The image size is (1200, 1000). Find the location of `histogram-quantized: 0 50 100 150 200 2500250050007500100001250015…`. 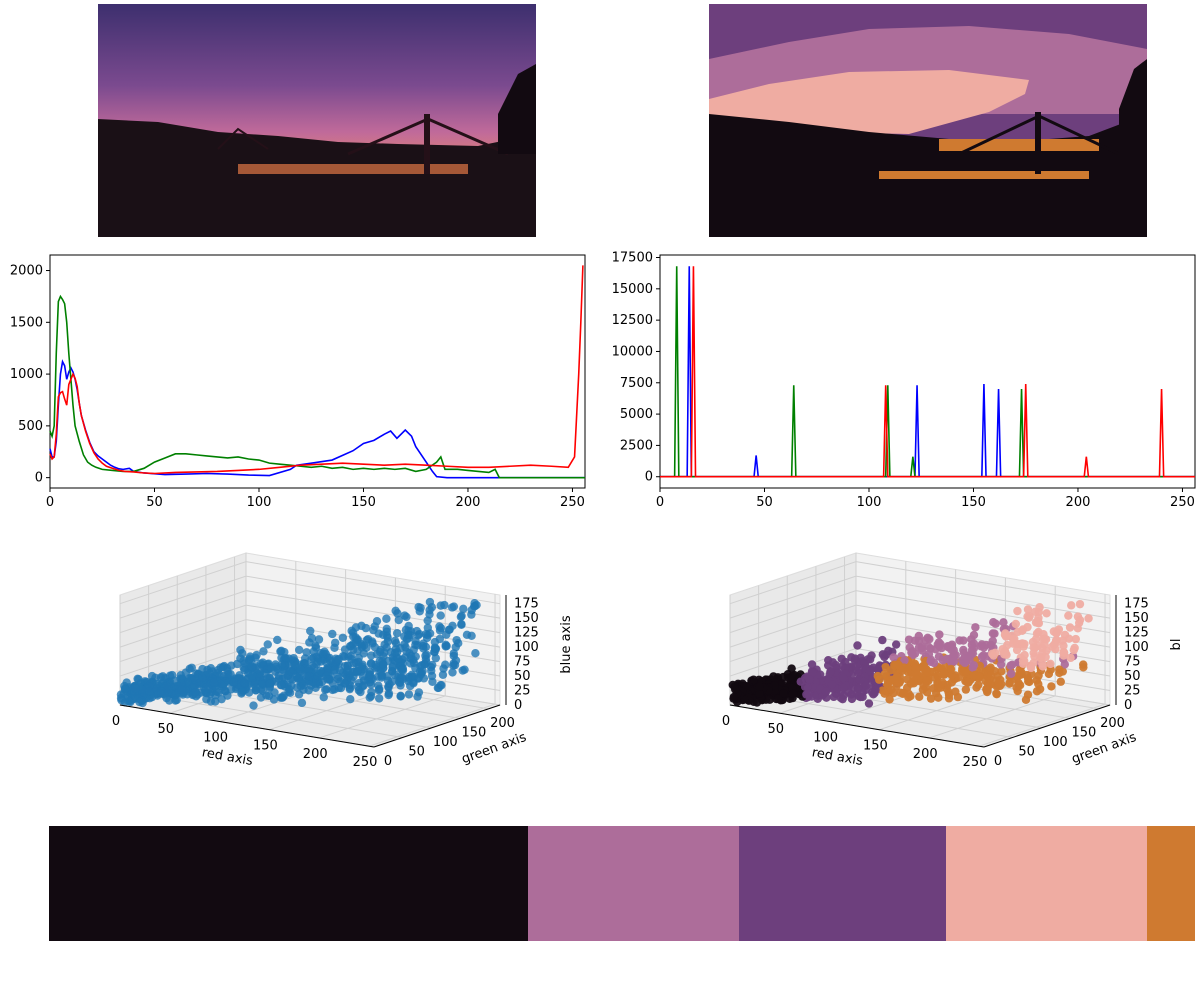

histogram-quantized: 0 50 100 150 200 2500250050007500100001250015… is located at coordinates (904, 380).